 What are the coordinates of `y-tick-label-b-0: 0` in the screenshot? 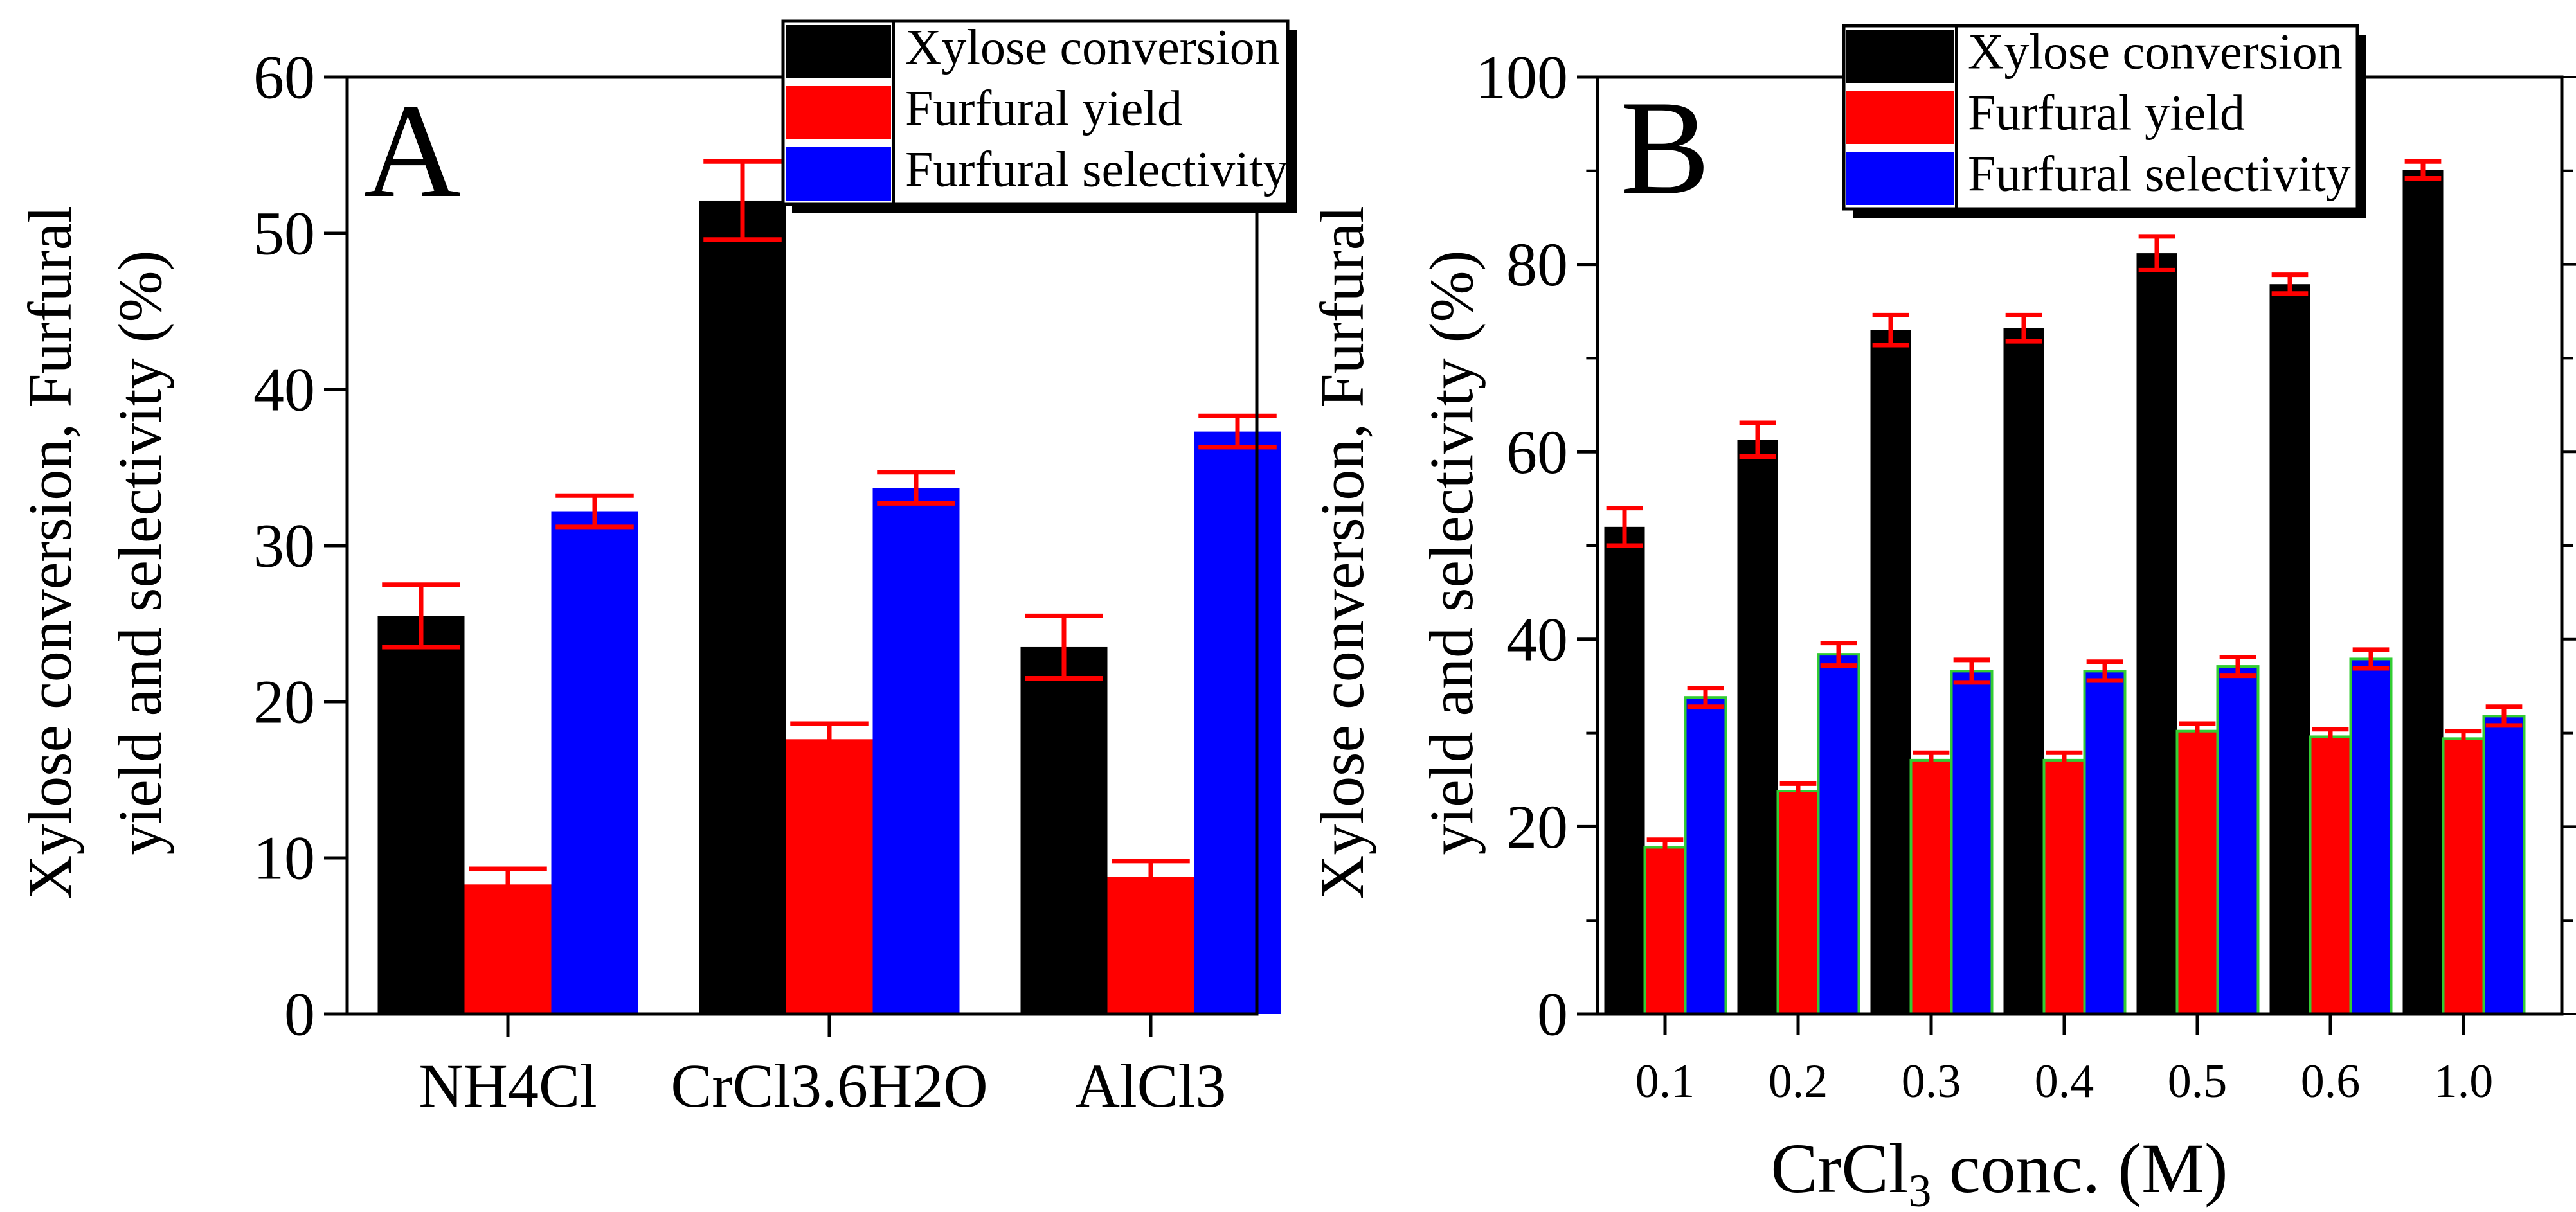 It's located at (1552, 1014).